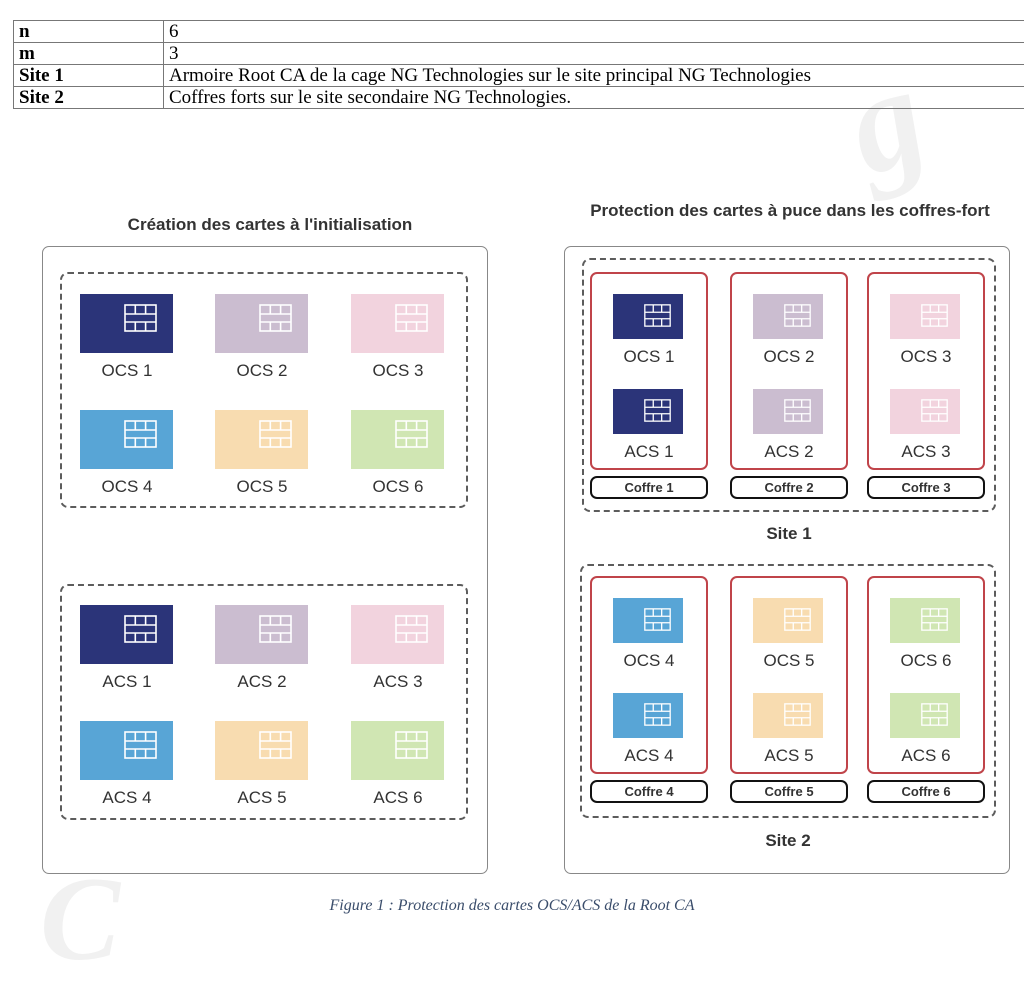  Describe the element at coordinates (649, 487) in the screenshot. I see `coffre-label: Coffre 1` at that location.